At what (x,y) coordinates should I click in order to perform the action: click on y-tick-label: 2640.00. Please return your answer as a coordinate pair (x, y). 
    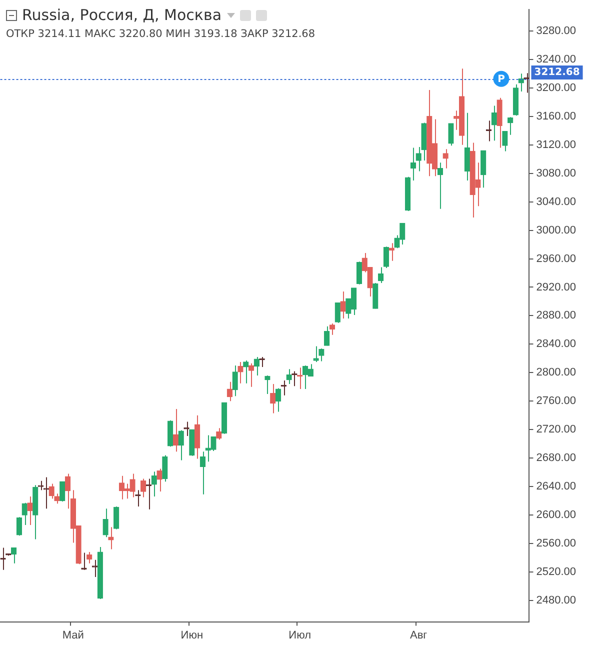
    Looking at the image, I should click on (556, 486).